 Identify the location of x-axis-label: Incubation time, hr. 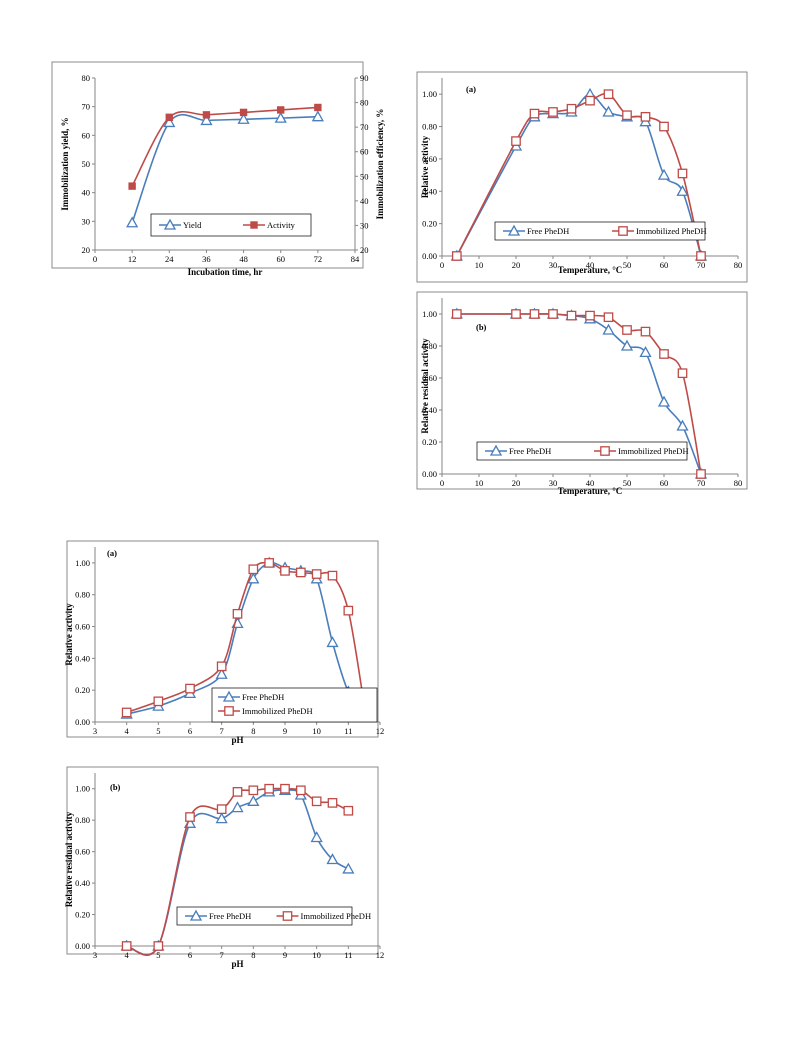
(225, 272).